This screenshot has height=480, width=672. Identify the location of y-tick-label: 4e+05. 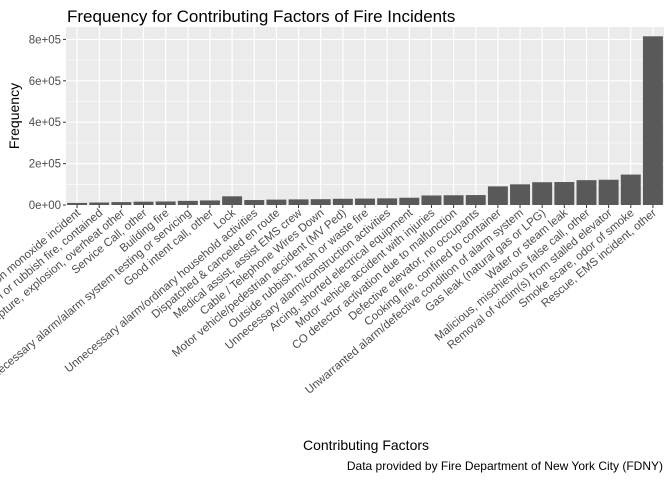
(45, 123).